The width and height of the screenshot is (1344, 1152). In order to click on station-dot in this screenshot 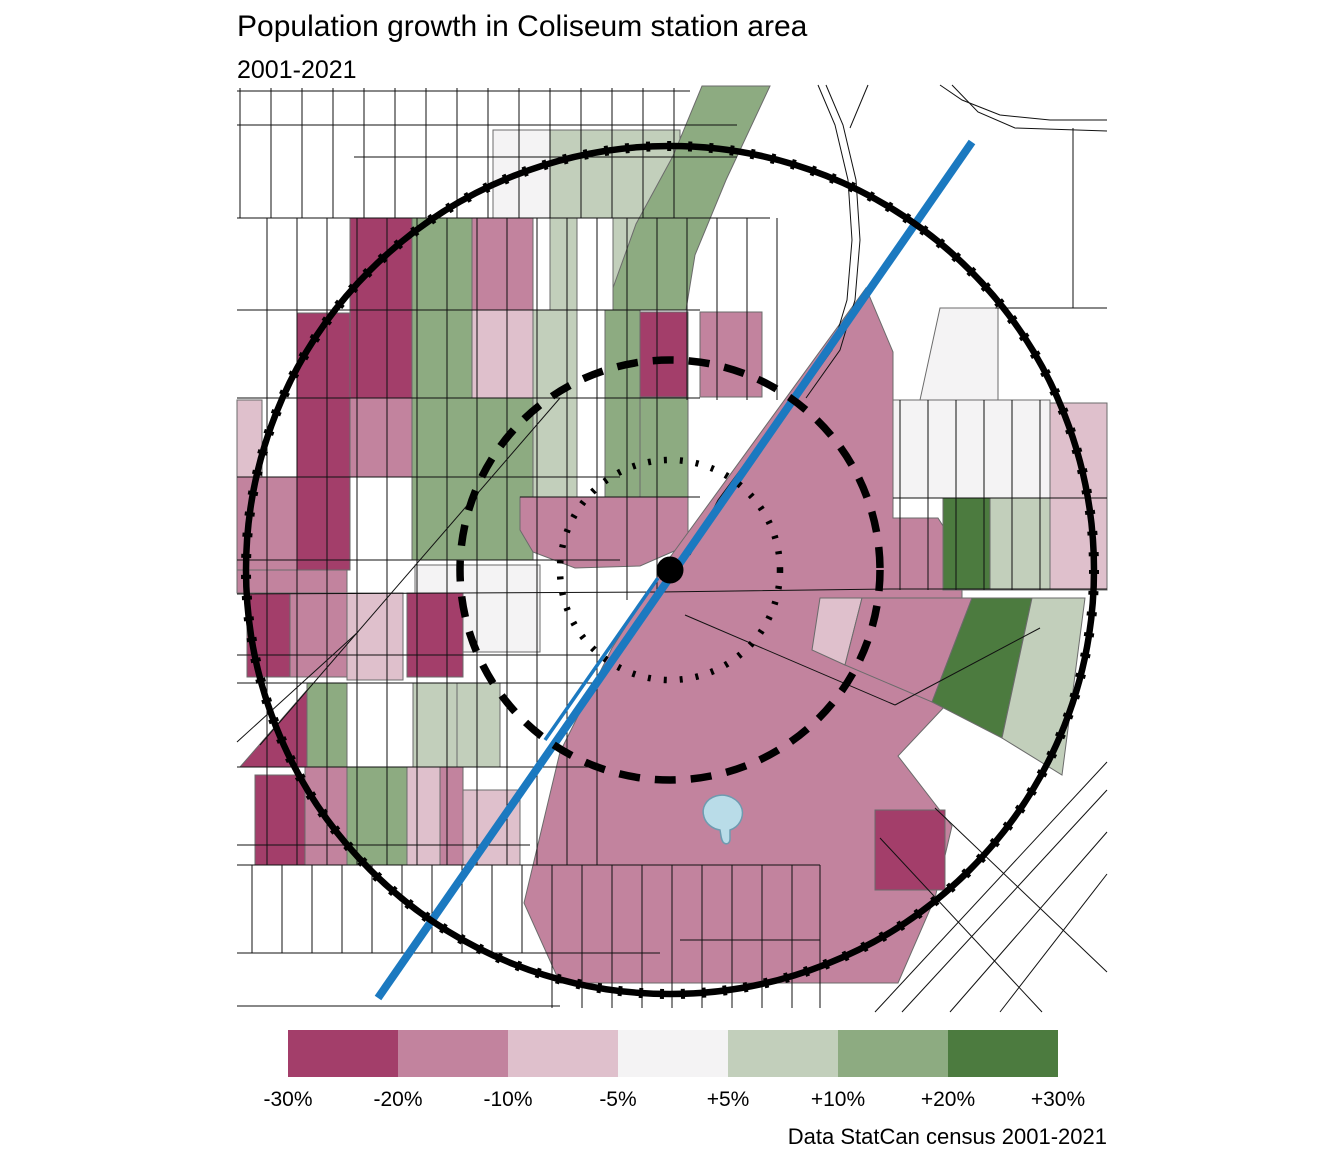, I will do `click(670, 570)`.